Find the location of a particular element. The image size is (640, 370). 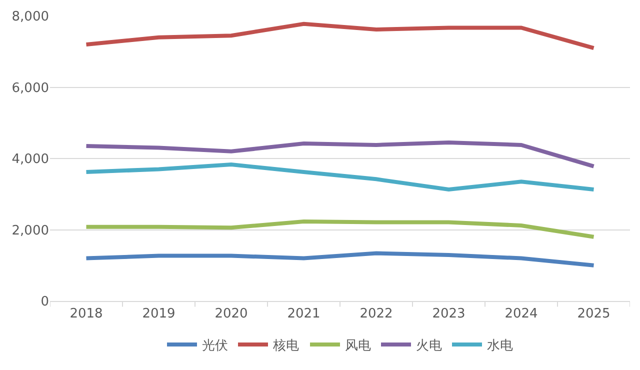

x-tick-label: 2019 is located at coordinates (159, 314).